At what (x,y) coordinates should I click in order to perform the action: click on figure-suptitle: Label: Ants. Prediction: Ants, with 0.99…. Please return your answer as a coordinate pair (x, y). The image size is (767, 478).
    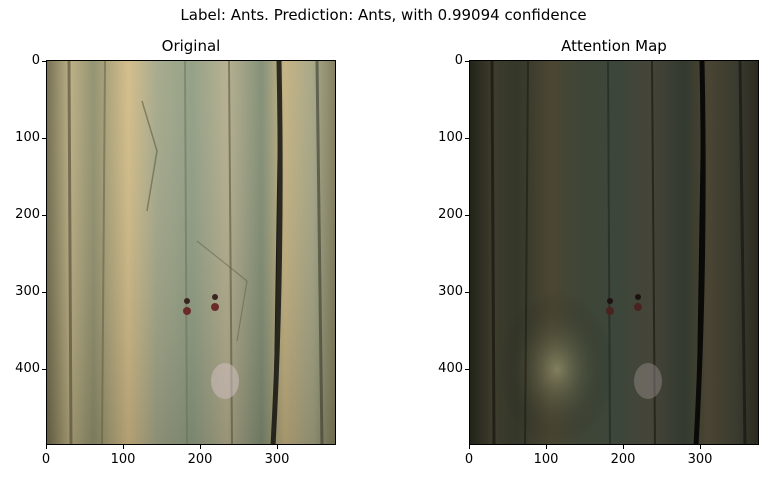
    Looking at the image, I should click on (383, 15).